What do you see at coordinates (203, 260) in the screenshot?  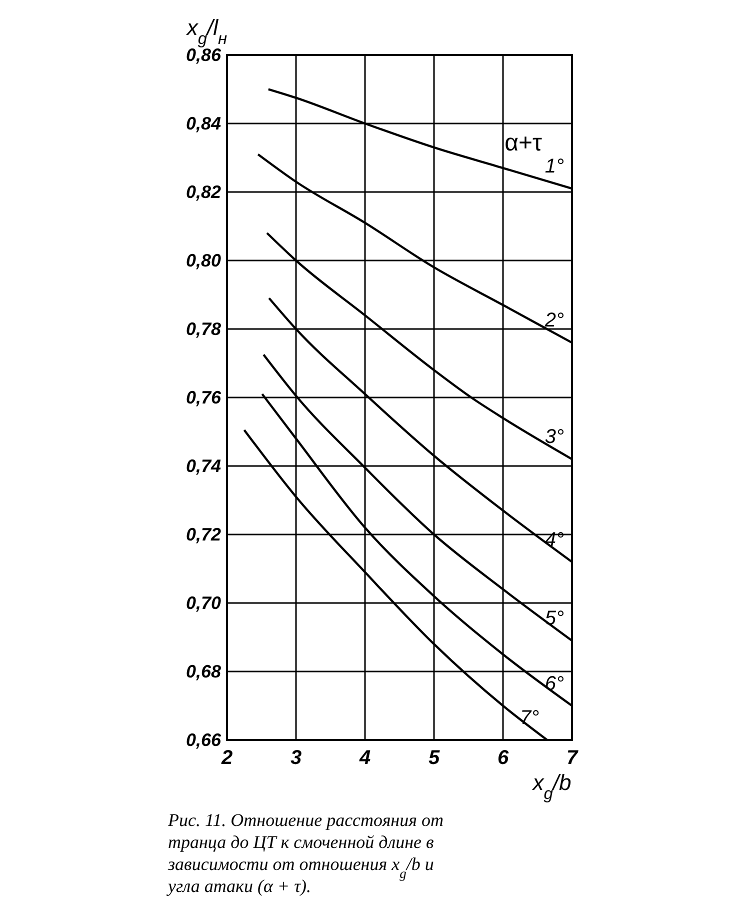 I see `y-tick-label: 0,80` at bounding box center [203, 260].